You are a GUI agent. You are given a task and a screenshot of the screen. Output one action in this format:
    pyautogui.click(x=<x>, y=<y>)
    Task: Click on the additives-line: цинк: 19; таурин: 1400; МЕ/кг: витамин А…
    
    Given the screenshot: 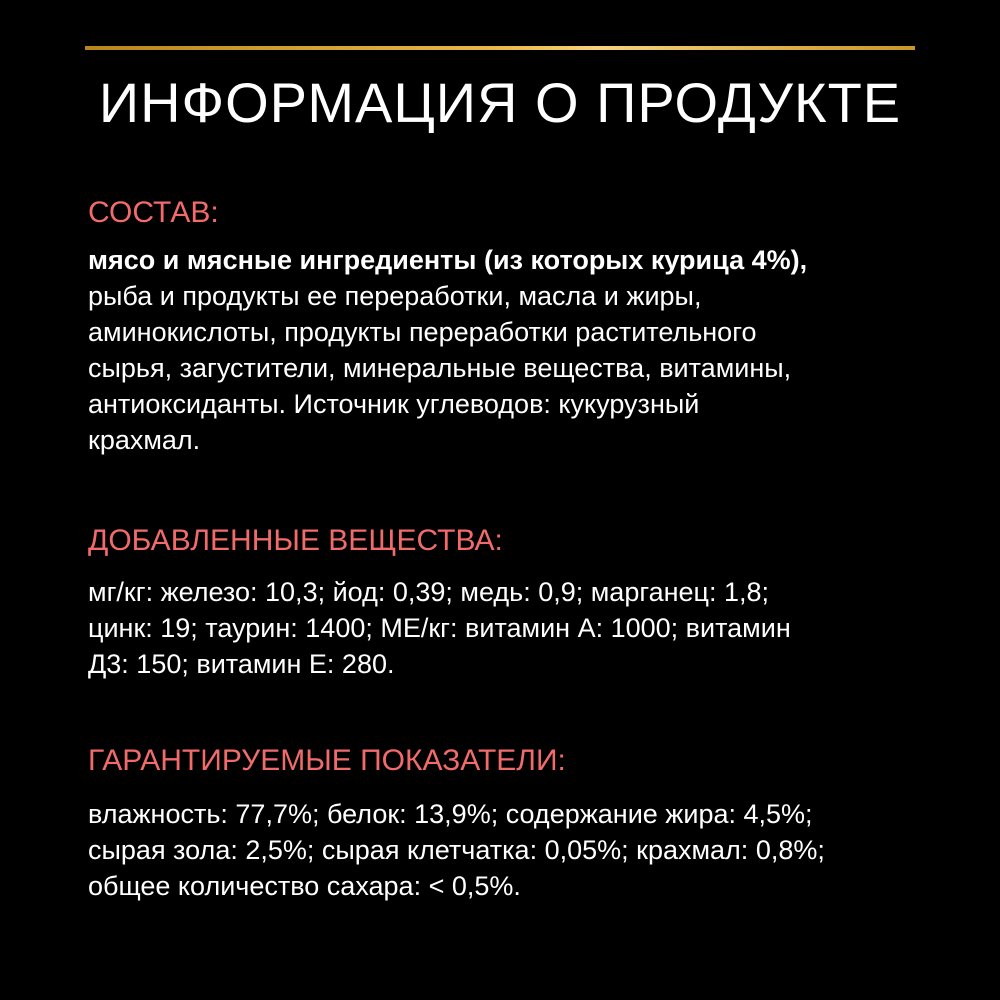 What is the action you would take?
    pyautogui.click(x=439, y=628)
    